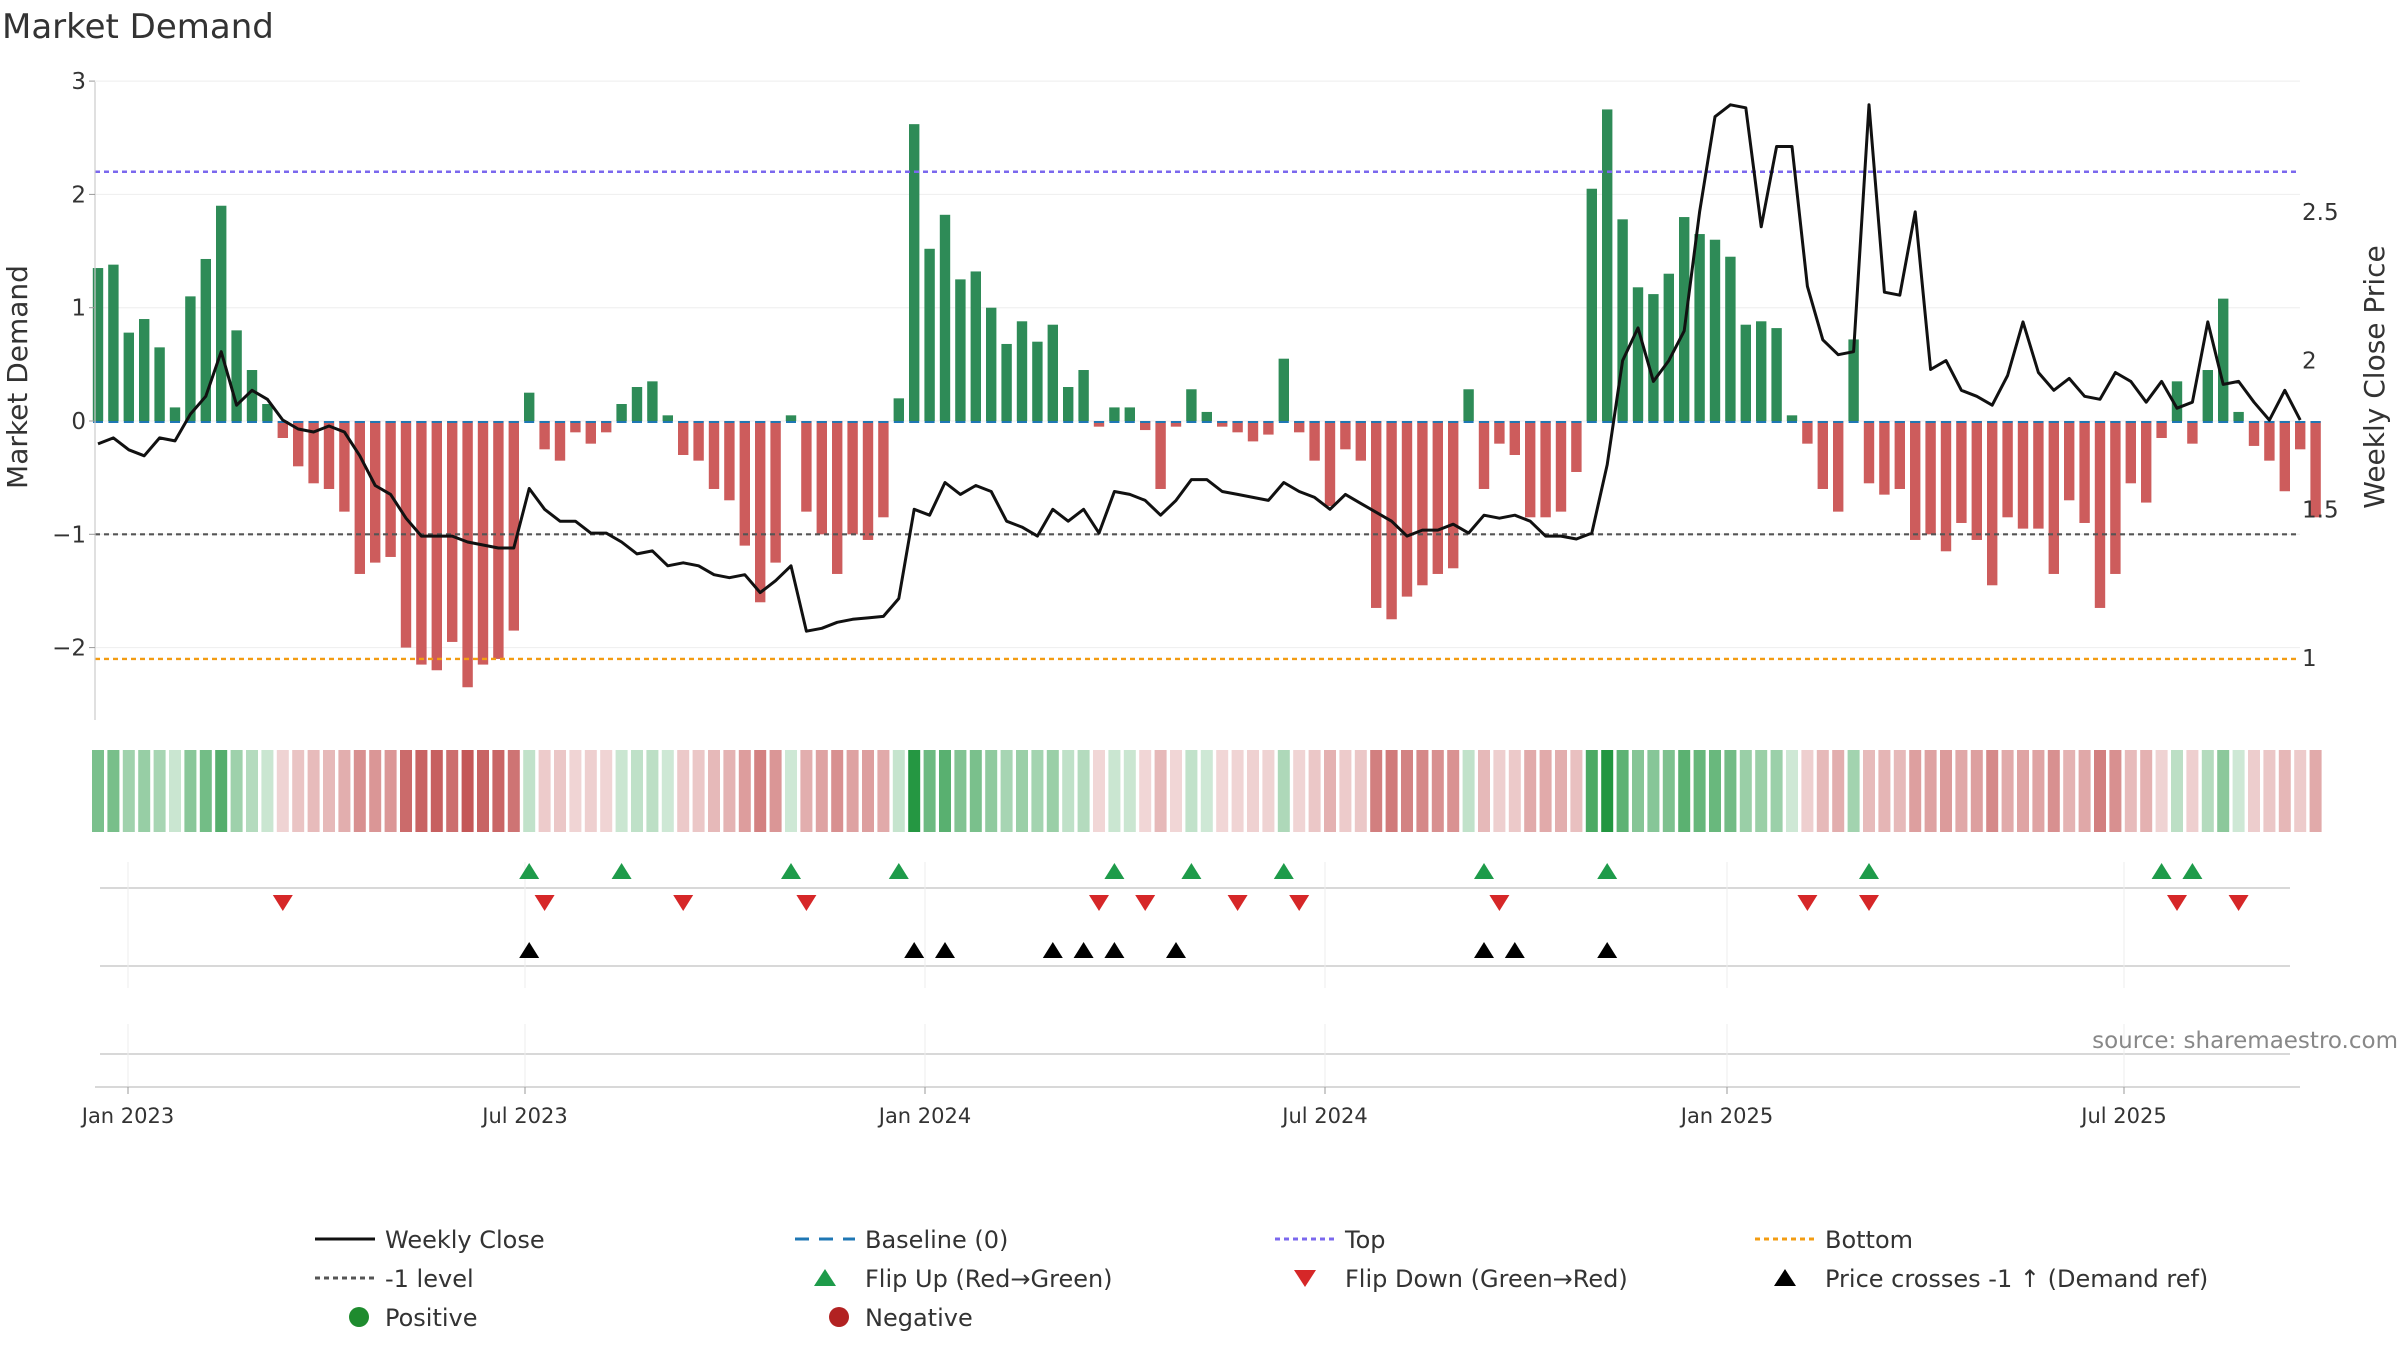 This screenshot has width=2400, height=1350. Describe the element at coordinates (465, 1240) in the screenshot. I see `legend-label: Weekly Close` at that location.